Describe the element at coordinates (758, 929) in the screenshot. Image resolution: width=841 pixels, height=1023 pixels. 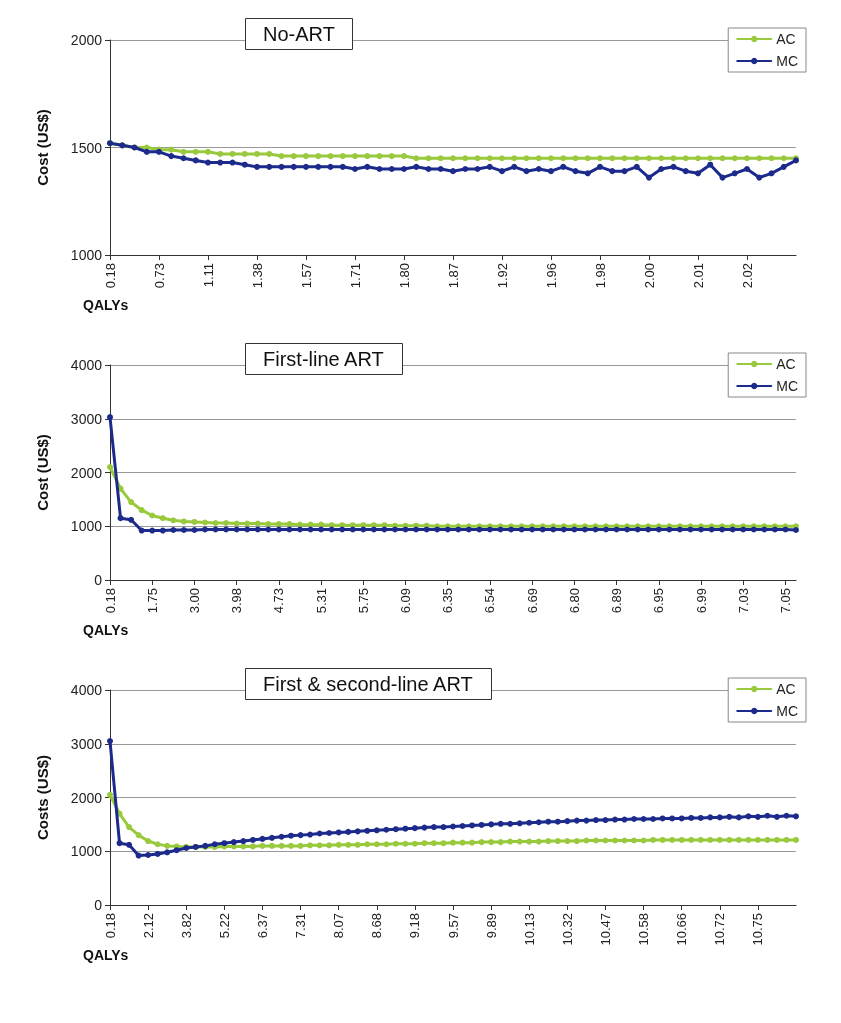
I see `x-tick-label: 10.75` at that location.